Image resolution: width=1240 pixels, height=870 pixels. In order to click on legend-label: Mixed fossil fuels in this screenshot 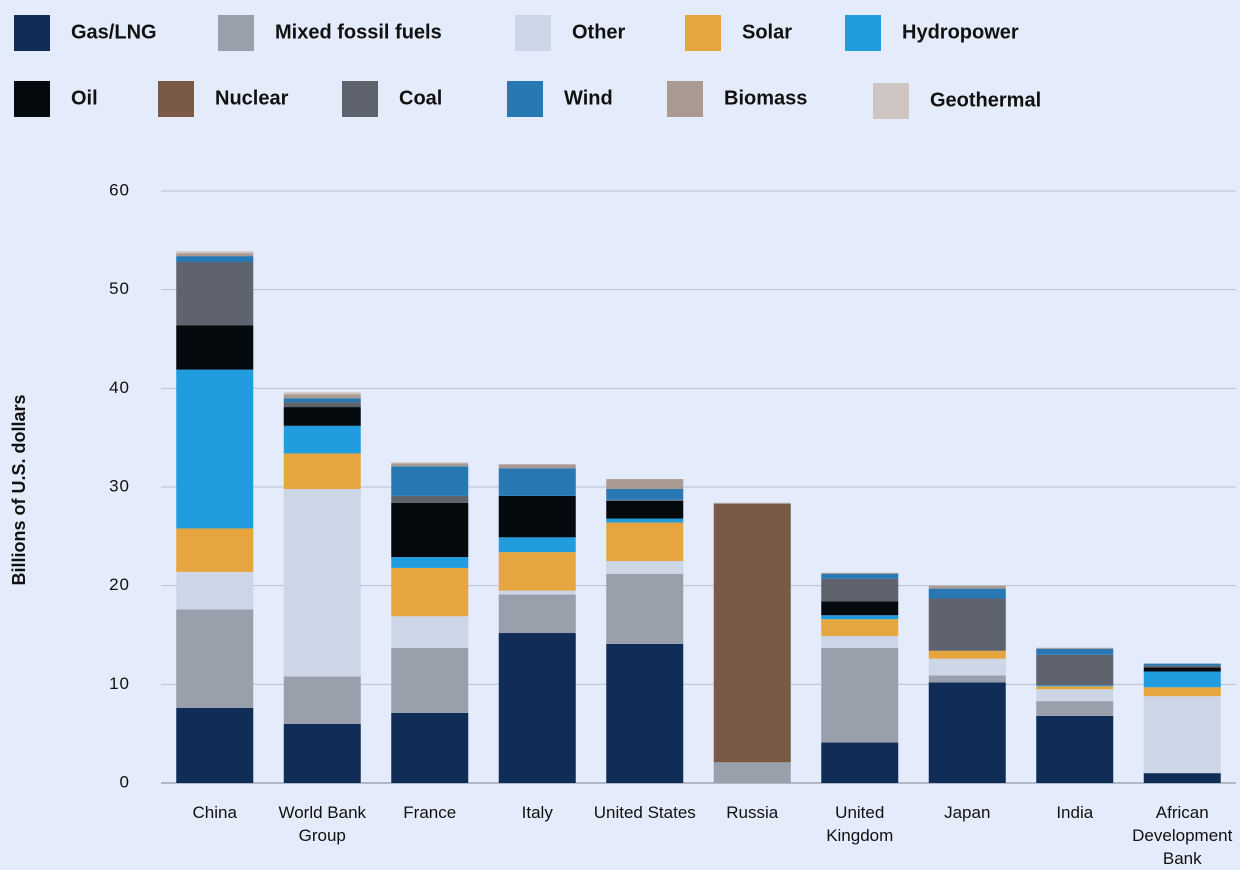, I will do `click(358, 32)`.